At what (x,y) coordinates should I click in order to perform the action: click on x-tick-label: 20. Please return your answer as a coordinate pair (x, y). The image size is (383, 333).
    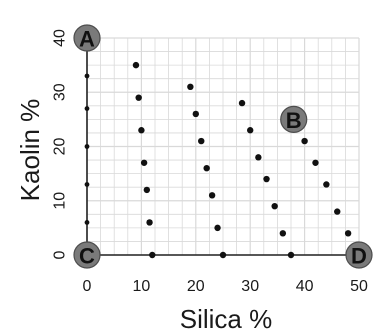
    Looking at the image, I should click on (196, 286).